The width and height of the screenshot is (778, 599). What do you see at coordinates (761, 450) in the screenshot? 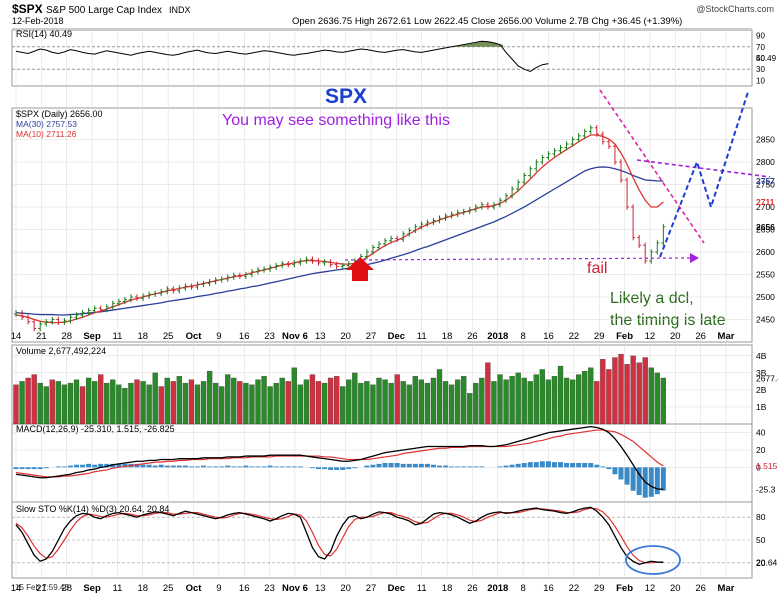
I see `macd-y-tick-label: 20` at bounding box center [761, 450].